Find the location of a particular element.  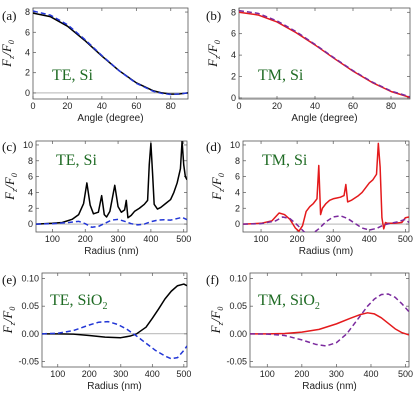

panel-label: (f) is located at coordinates (212, 279).